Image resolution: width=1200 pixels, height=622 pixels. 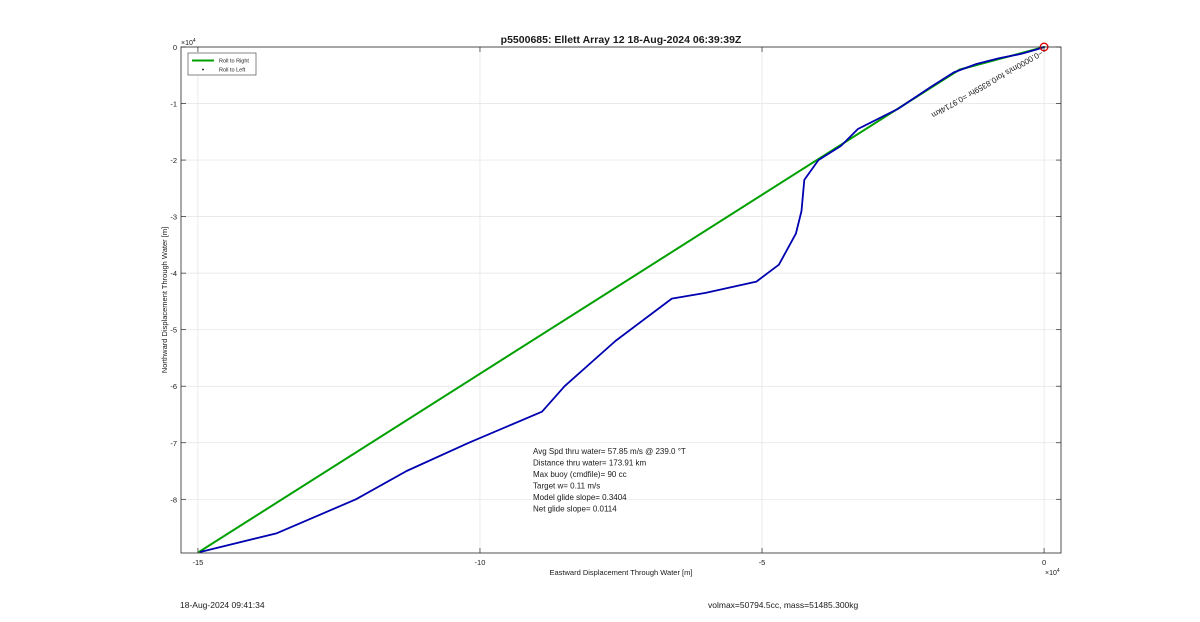 What do you see at coordinates (173, 443) in the screenshot?
I see `y-tick-label: -7` at bounding box center [173, 443].